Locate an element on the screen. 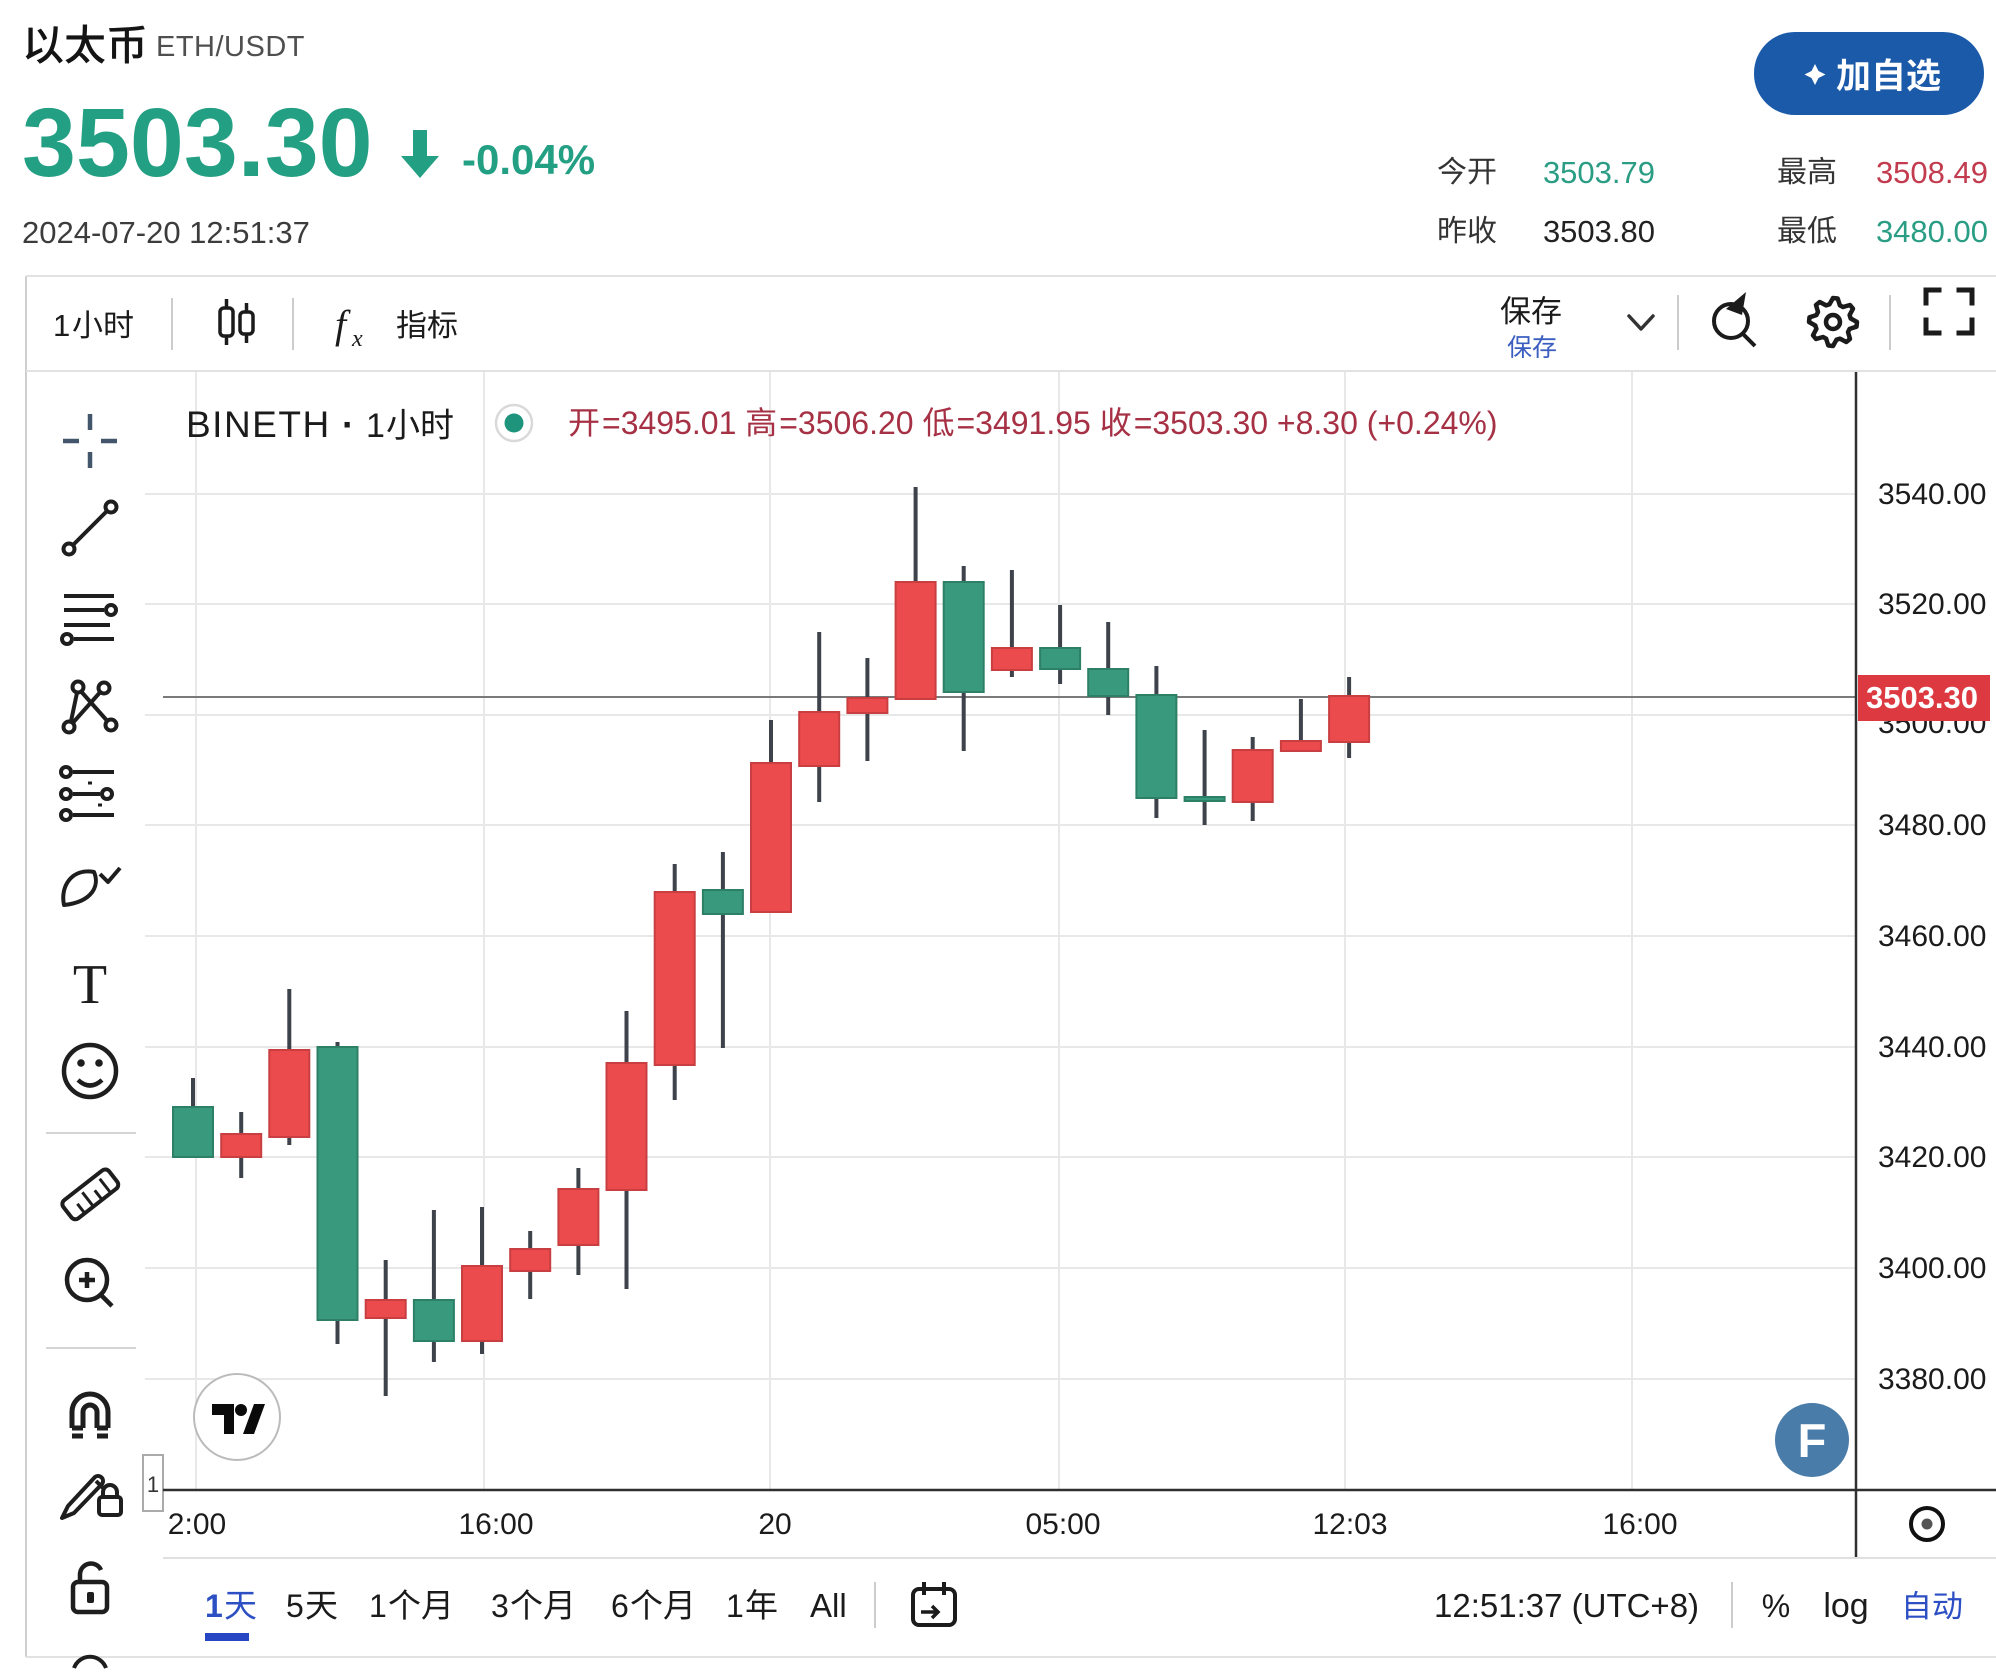  svg-text: 3508.49 is located at coordinates (1932, 172).